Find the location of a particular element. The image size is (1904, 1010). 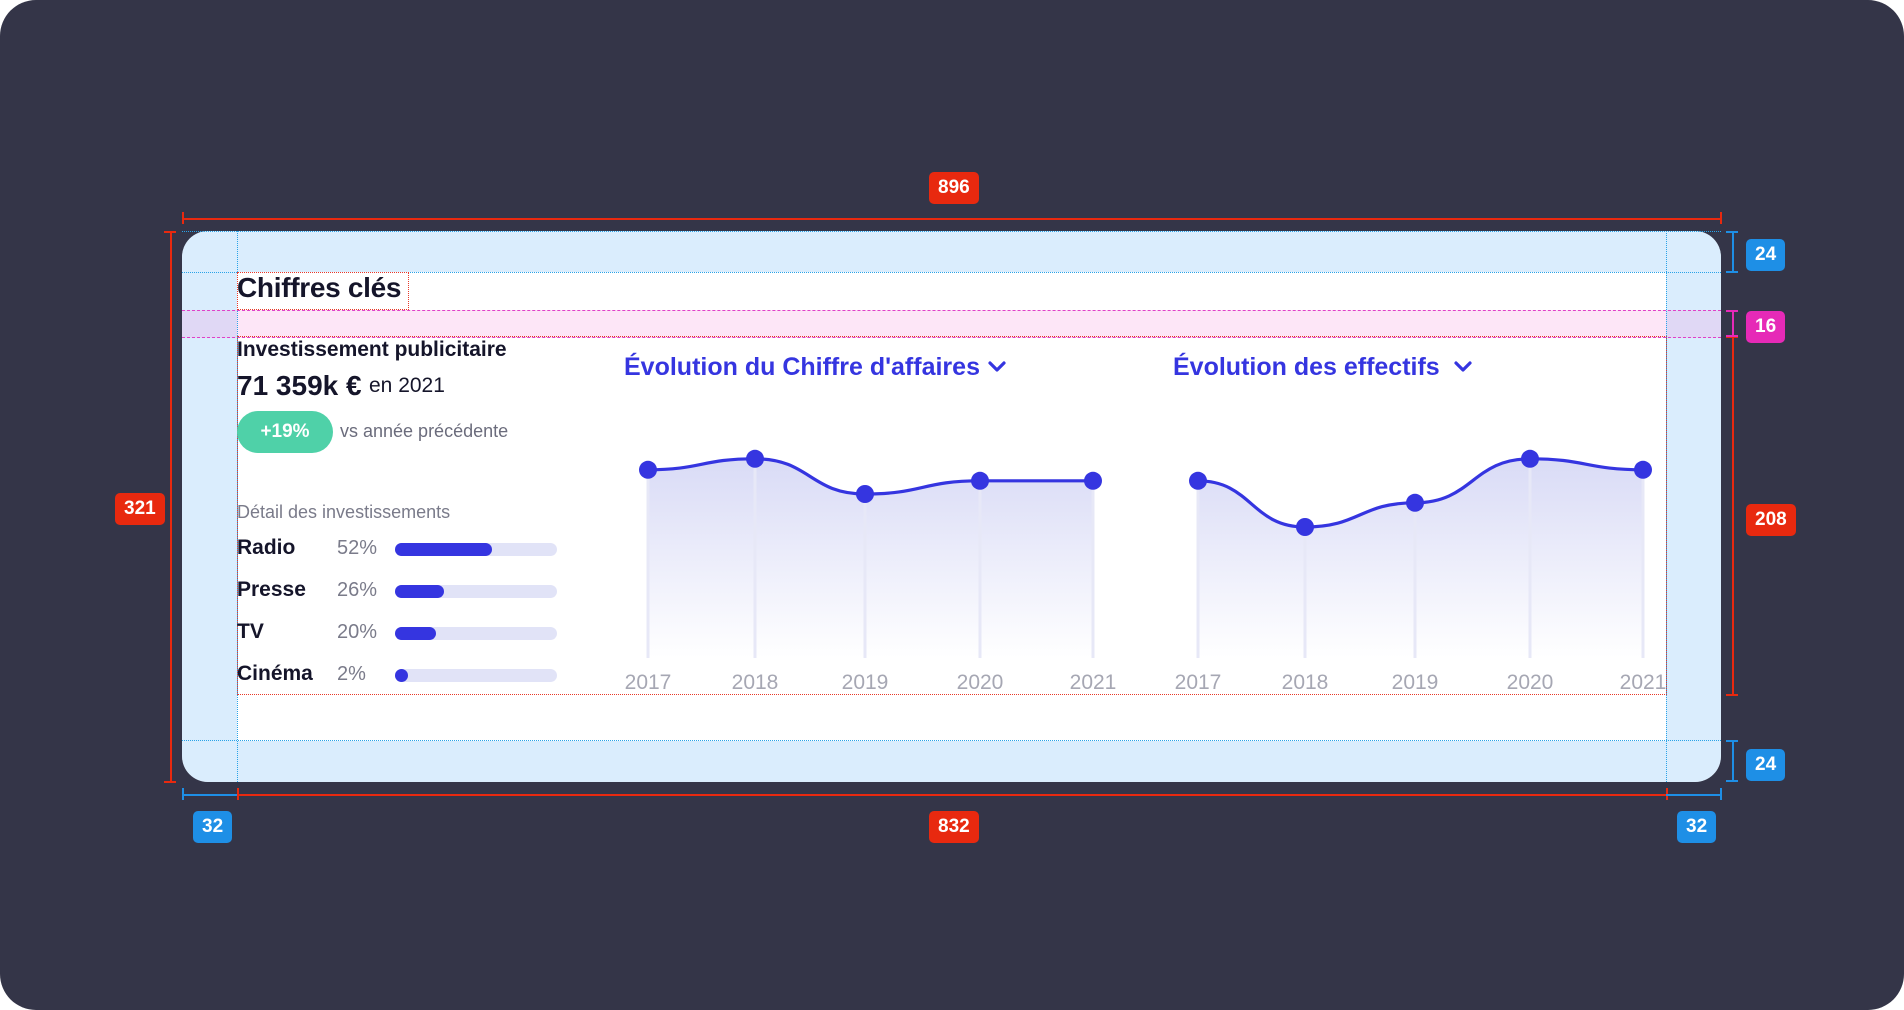

card-title: Chiffres clés is located at coordinates (319, 287).